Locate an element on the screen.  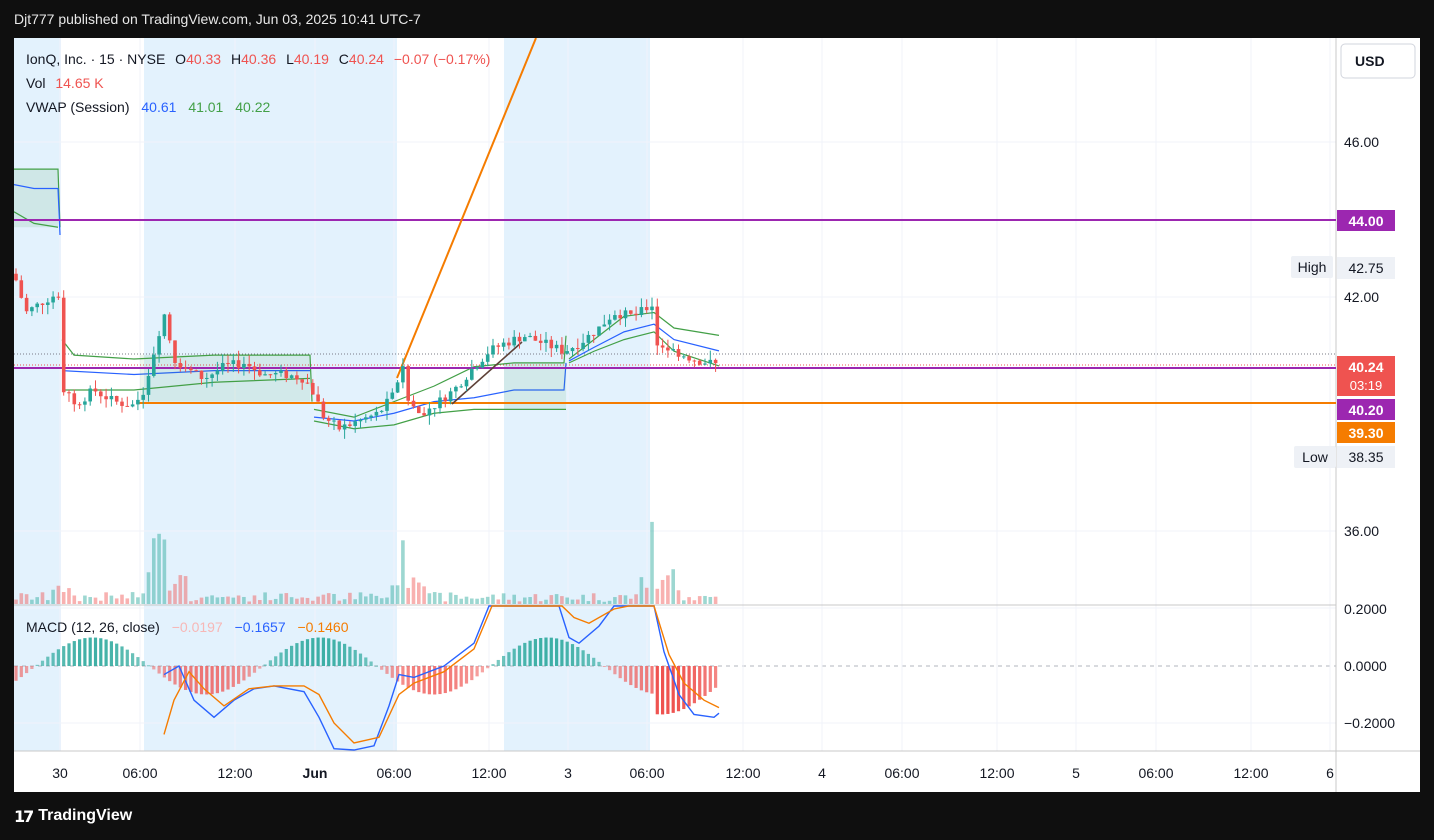
low-value: 38.35 is located at coordinates (1366, 457).